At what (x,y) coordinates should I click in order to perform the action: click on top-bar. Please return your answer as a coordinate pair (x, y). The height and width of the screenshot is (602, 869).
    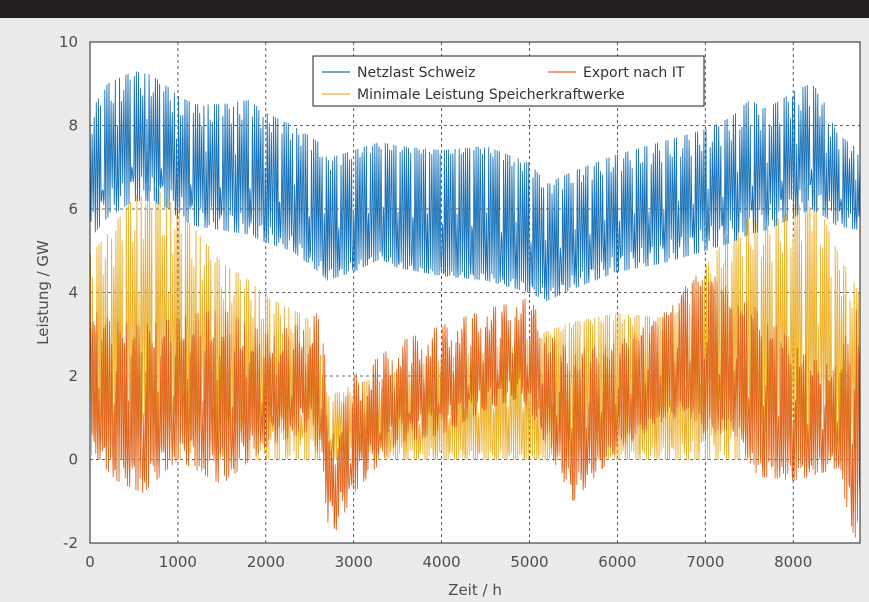
    Looking at the image, I should click on (434, 9).